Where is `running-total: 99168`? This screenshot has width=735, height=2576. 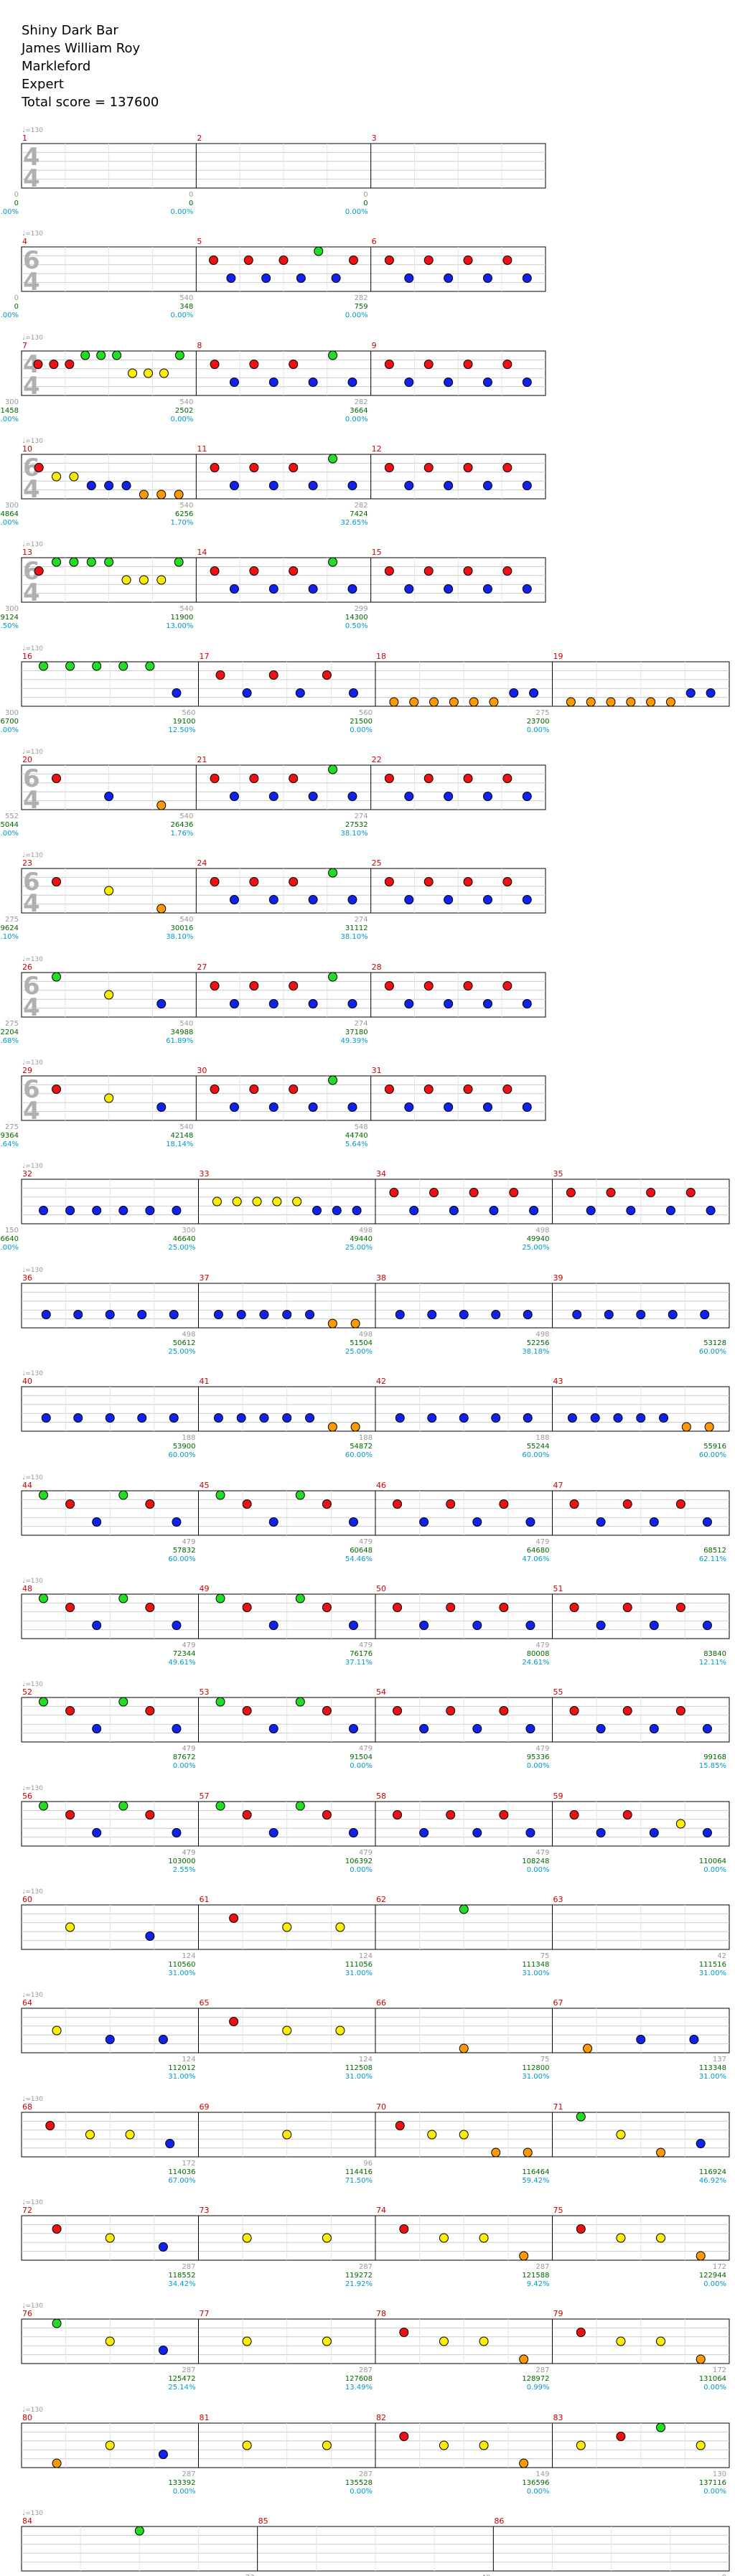 running-total: 99168 is located at coordinates (714, 1757).